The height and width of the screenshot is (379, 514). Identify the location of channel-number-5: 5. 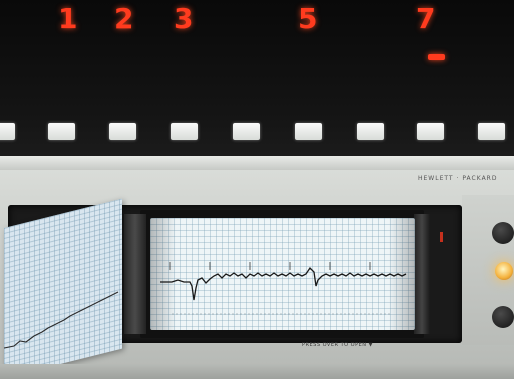
(308, 18).